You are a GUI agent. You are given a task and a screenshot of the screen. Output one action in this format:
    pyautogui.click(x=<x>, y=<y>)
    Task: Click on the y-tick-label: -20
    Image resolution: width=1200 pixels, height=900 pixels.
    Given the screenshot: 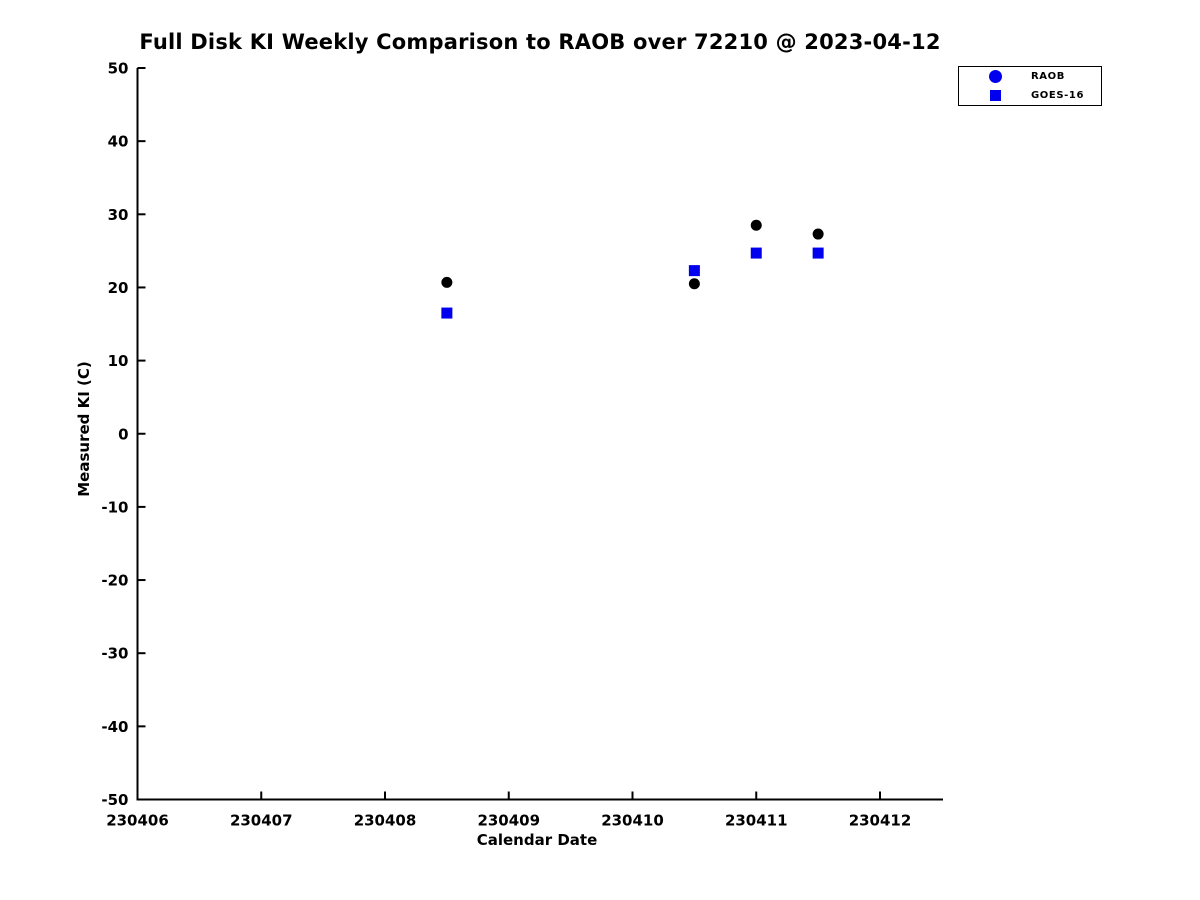 What is the action you would take?
    pyautogui.click(x=114, y=581)
    